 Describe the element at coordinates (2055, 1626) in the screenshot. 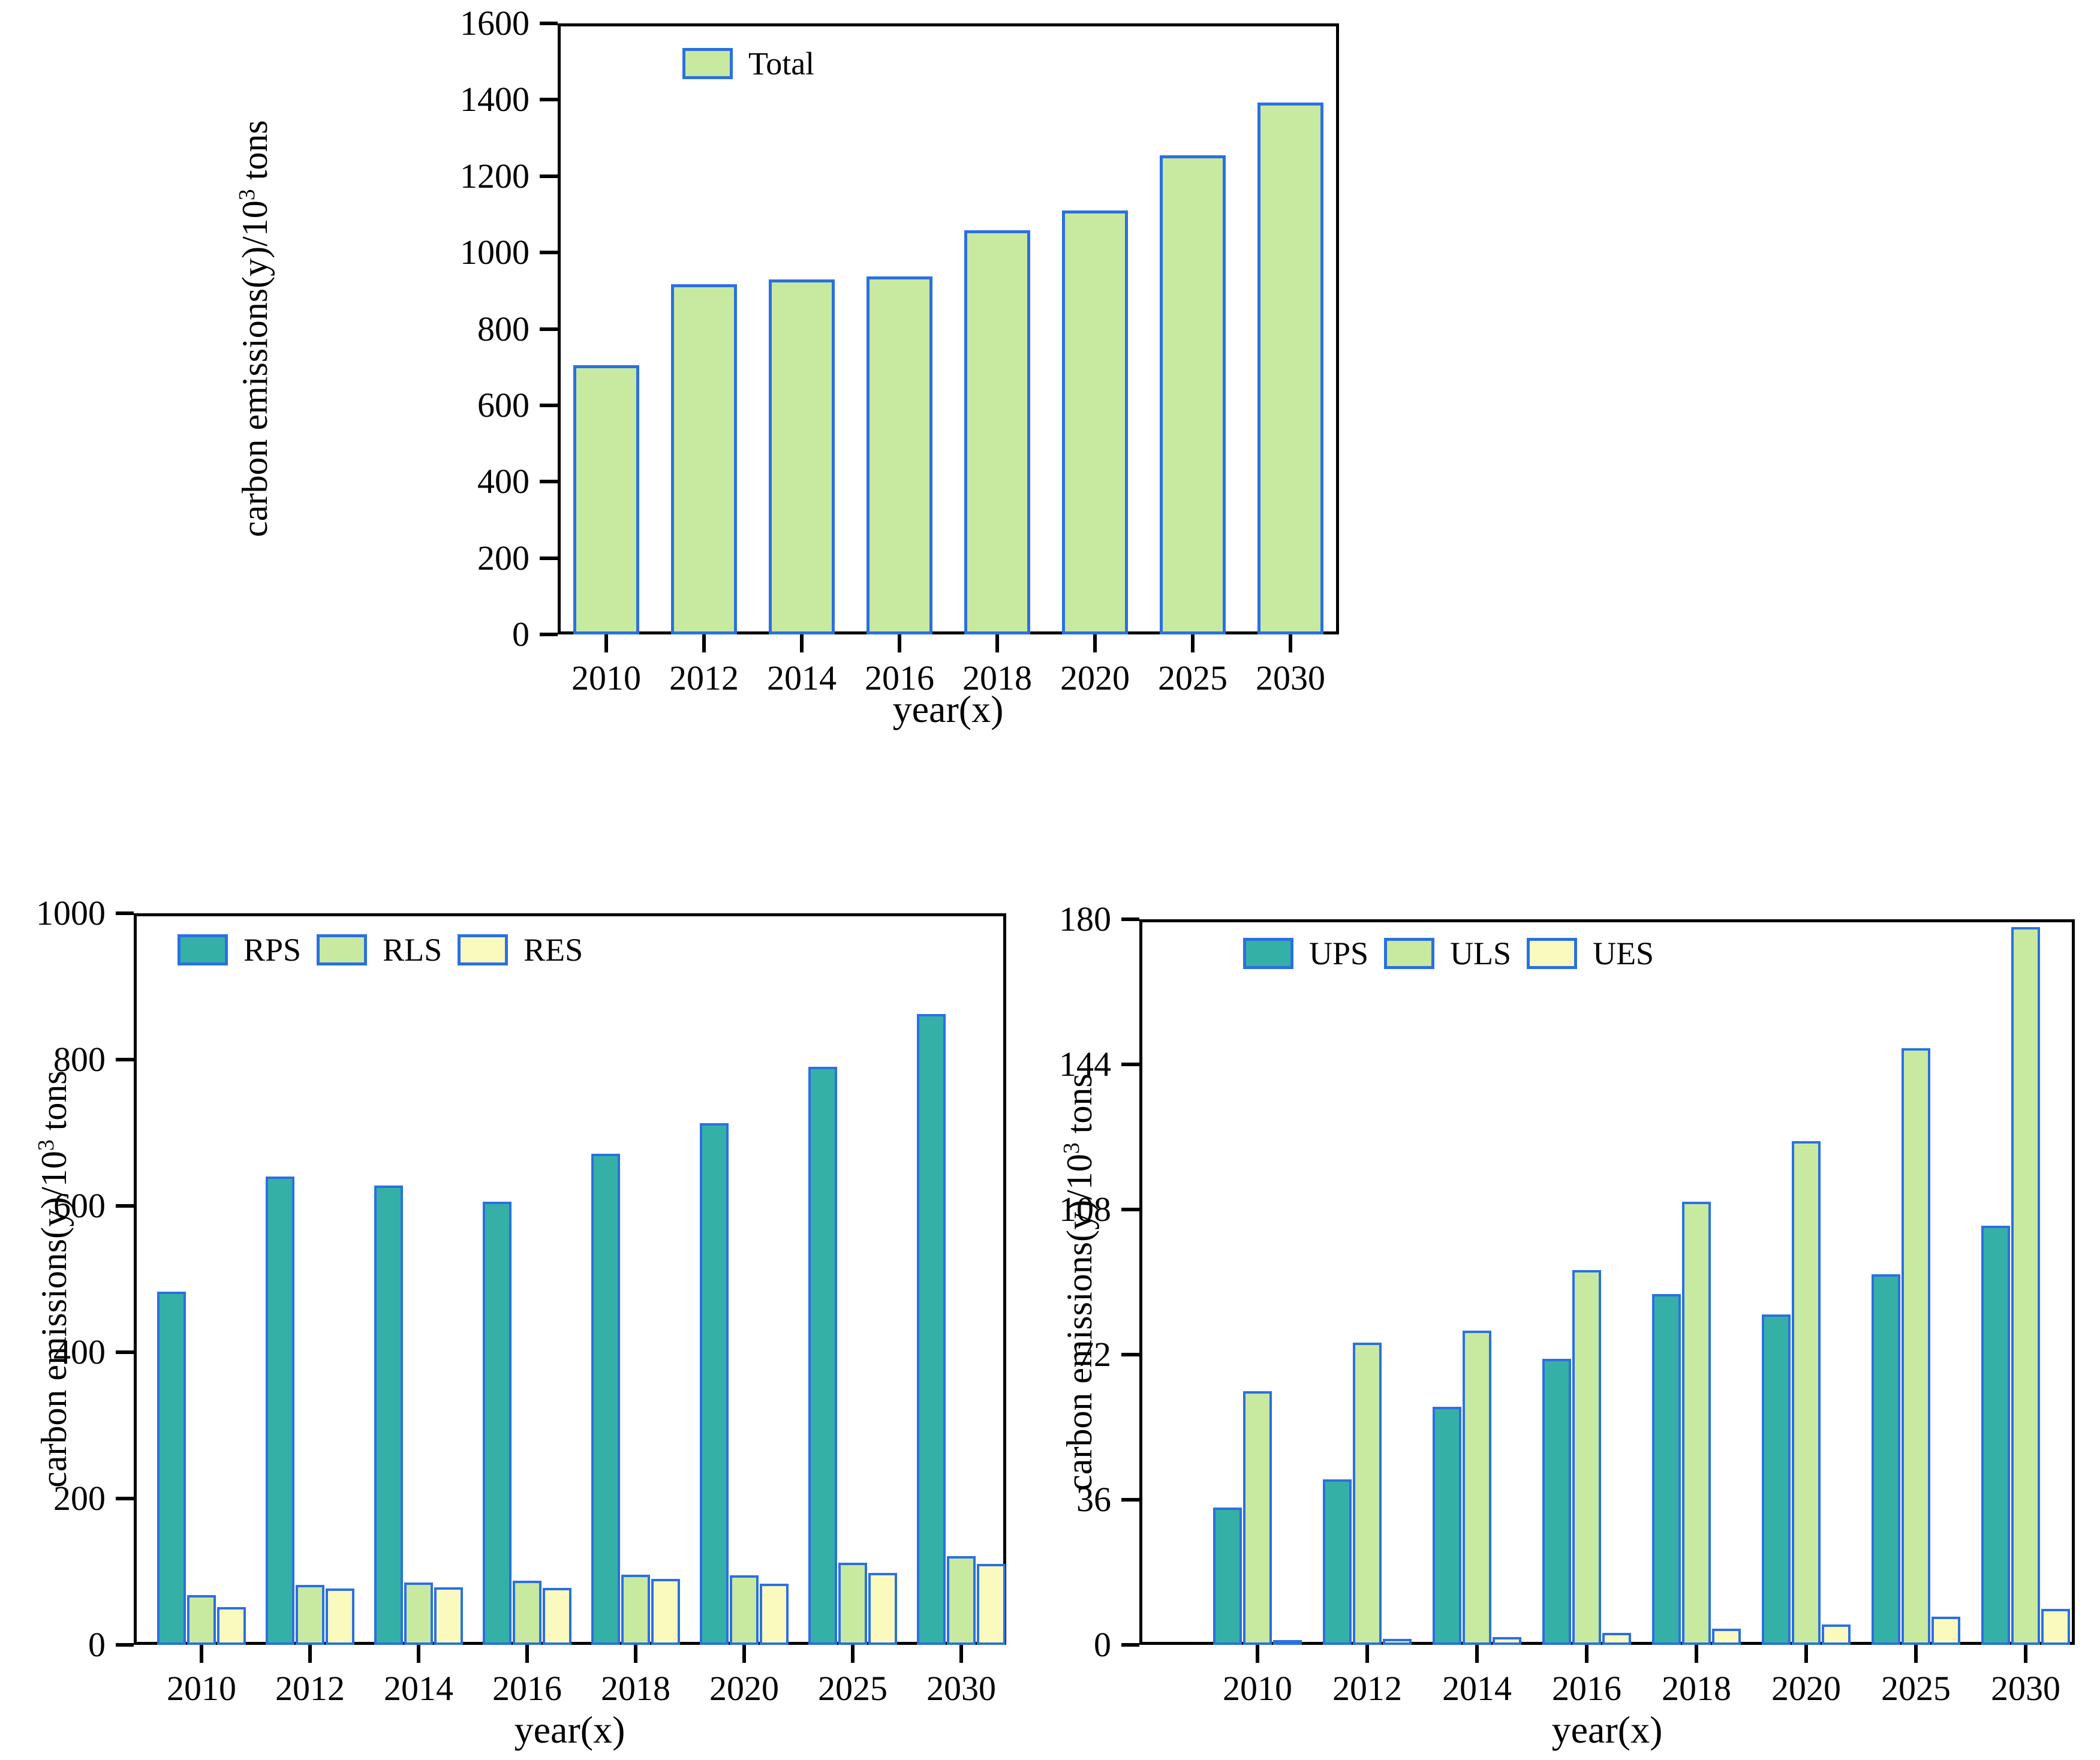

I see `bar-UES-2030` at that location.